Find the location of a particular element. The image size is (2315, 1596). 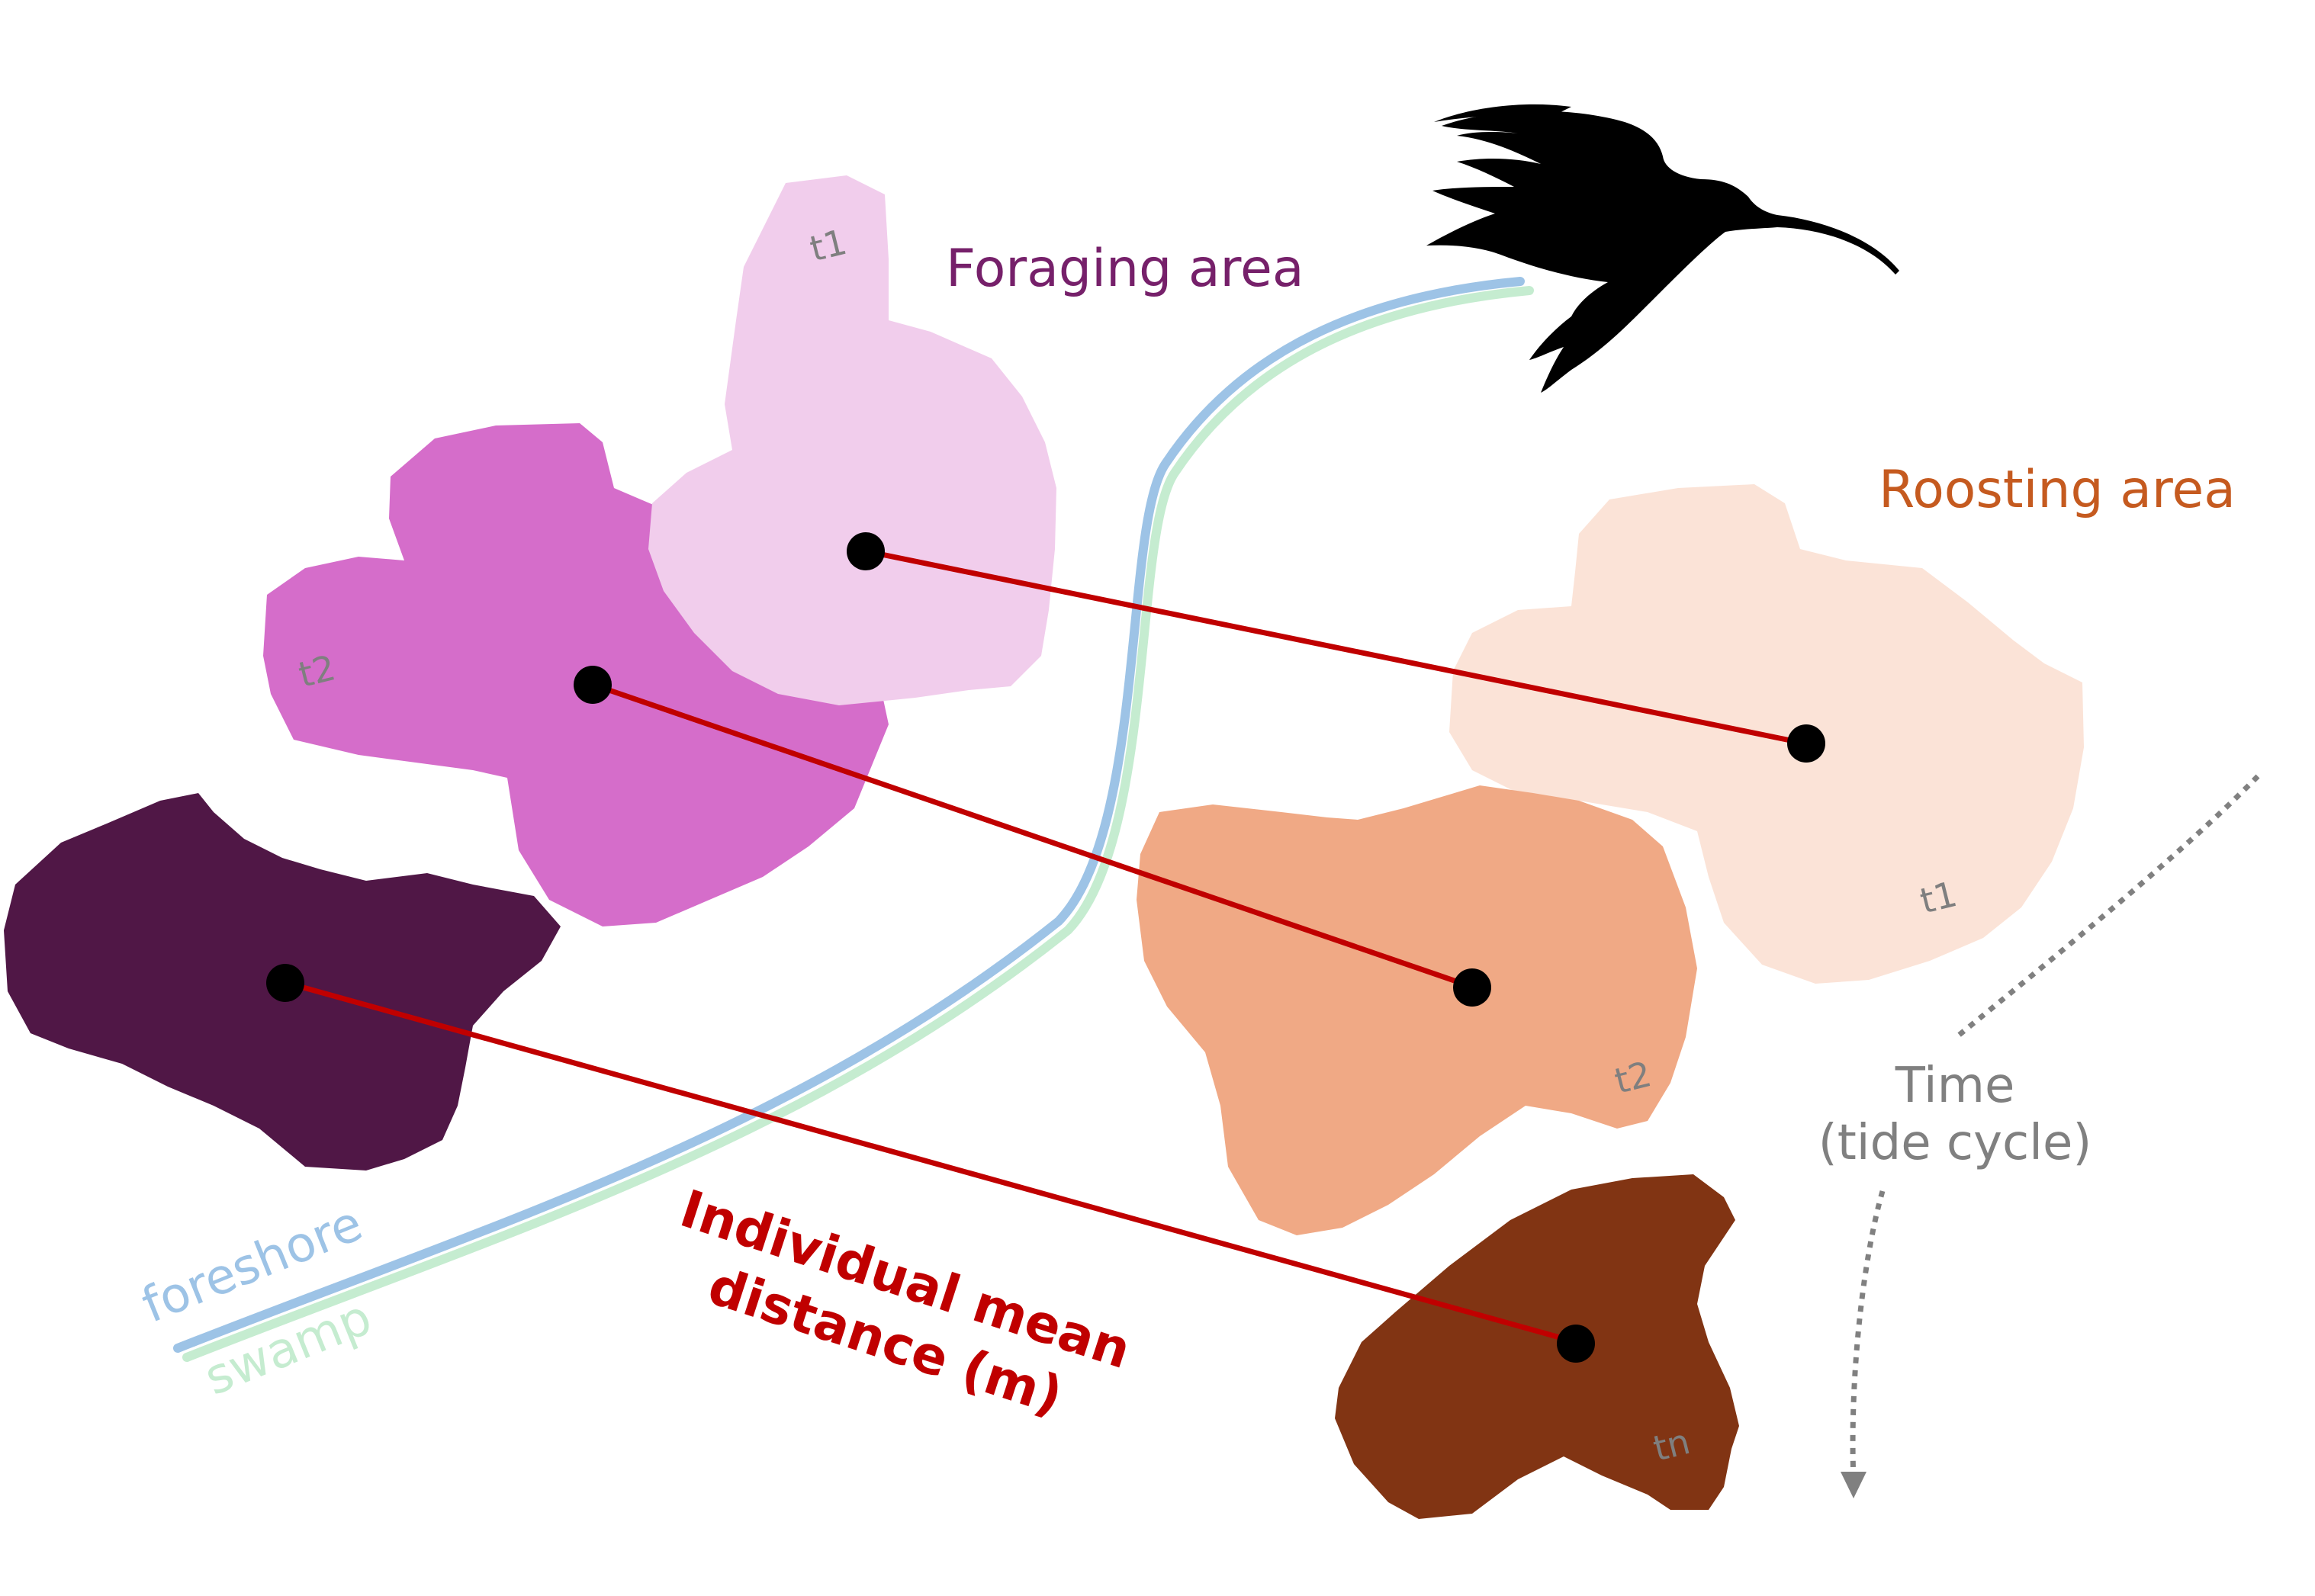

centroid-roosting-tn is located at coordinates (1576, 1344).